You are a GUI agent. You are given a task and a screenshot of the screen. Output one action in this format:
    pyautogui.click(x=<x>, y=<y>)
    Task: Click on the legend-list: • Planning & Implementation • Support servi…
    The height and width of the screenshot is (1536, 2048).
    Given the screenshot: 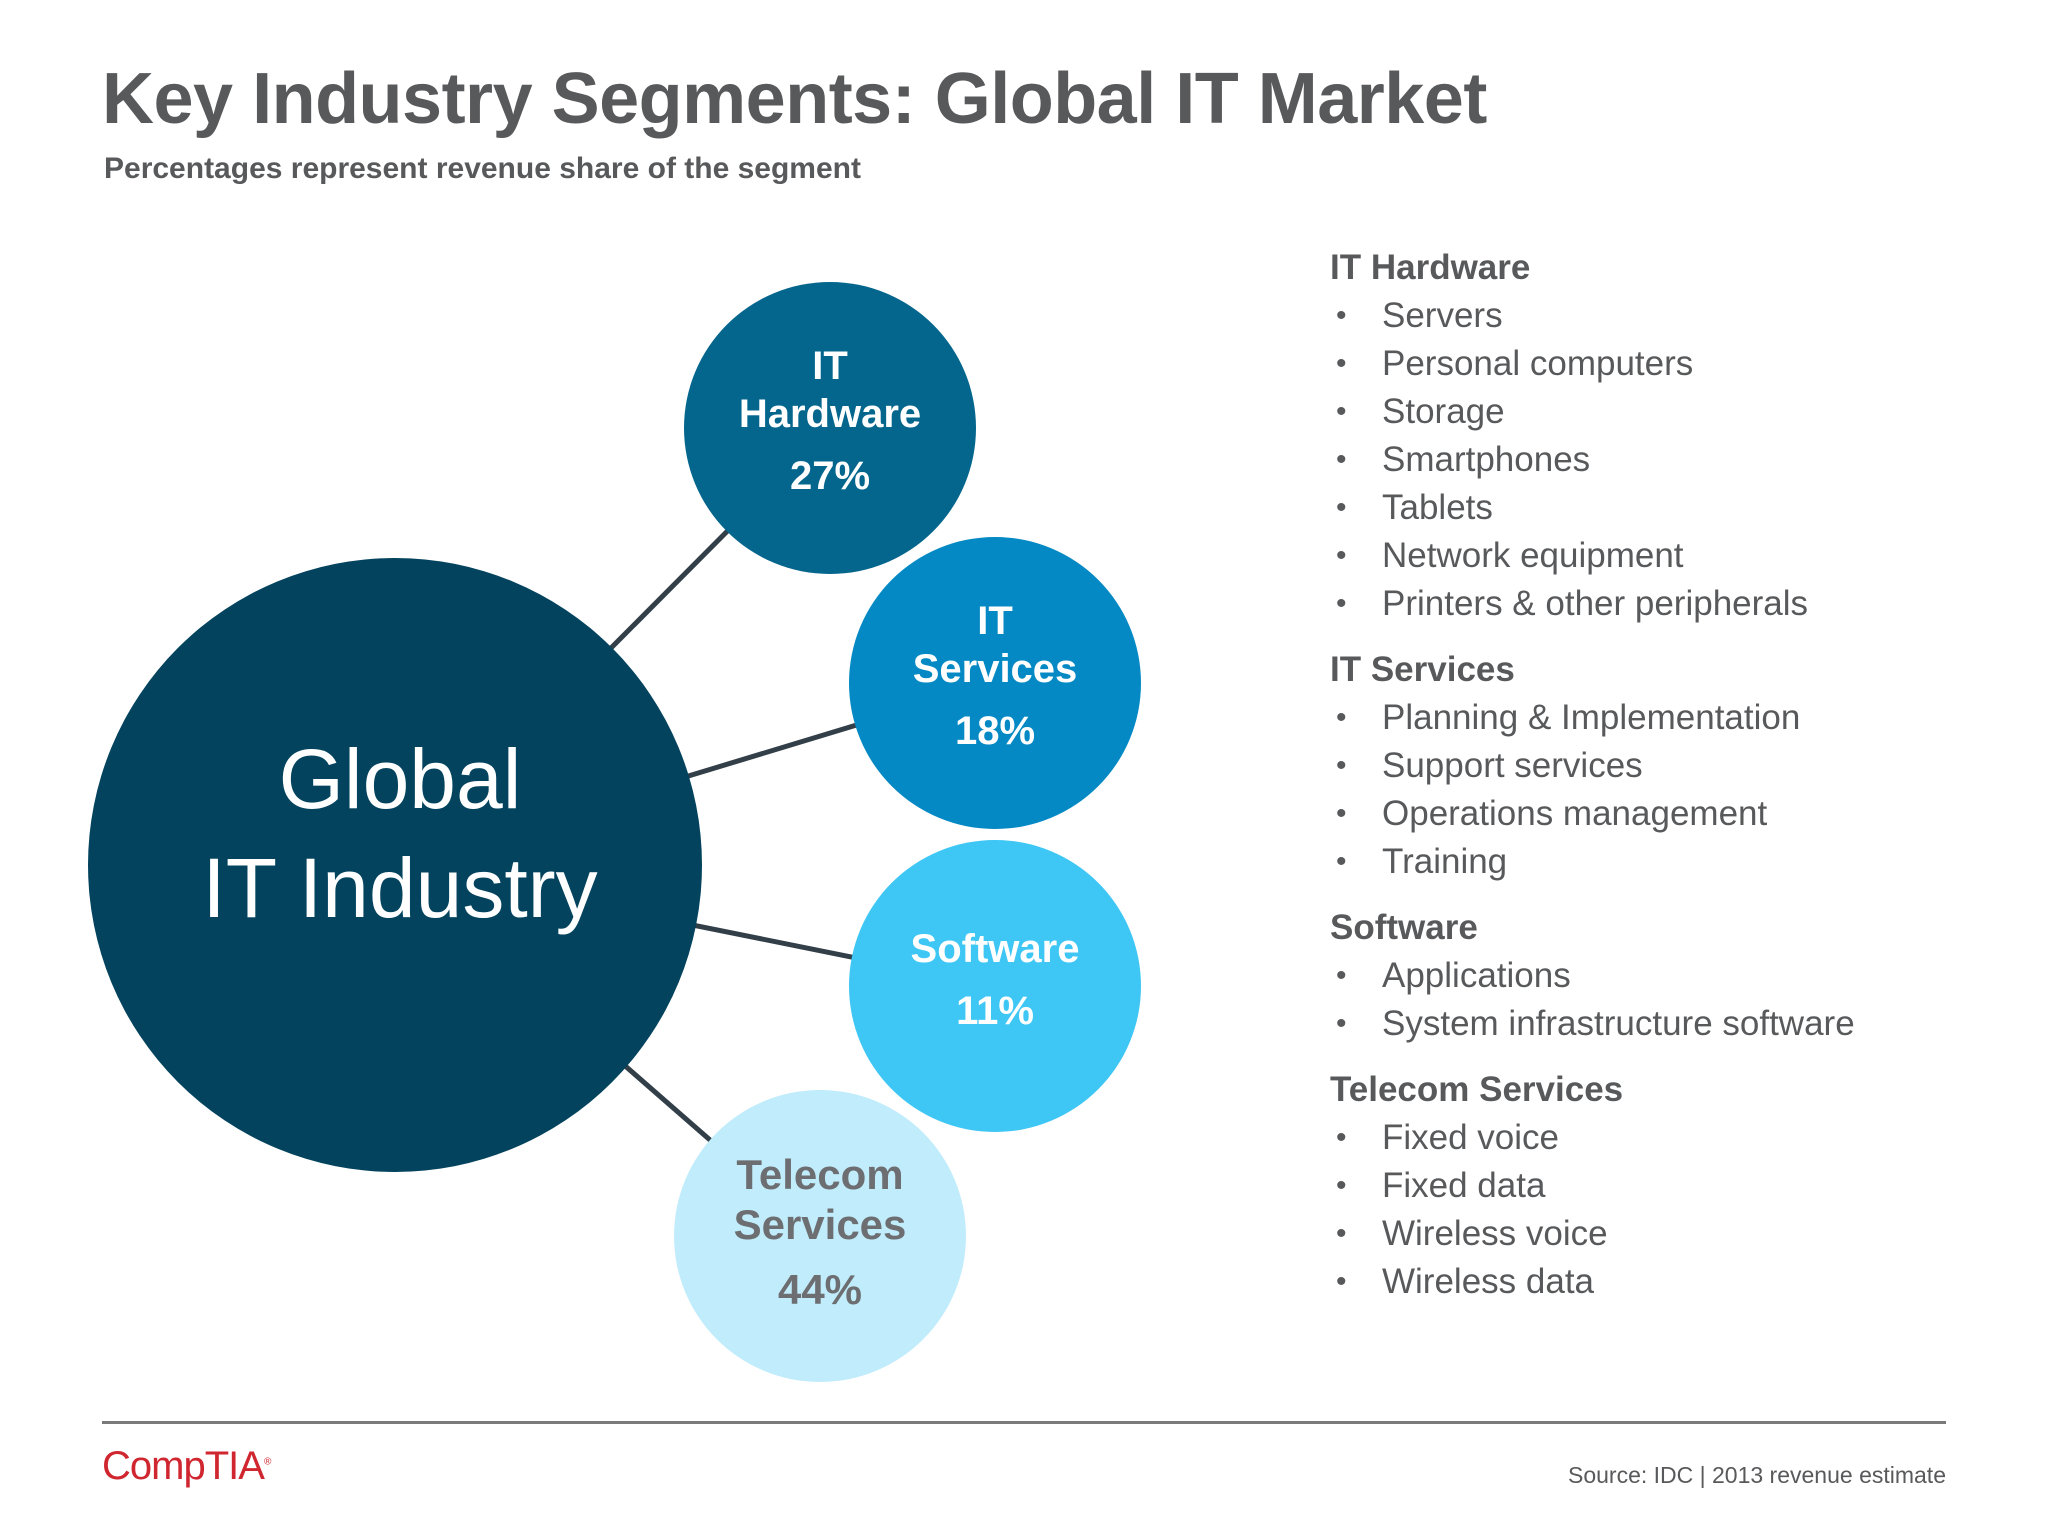 What is the action you would take?
    pyautogui.click(x=1670, y=790)
    